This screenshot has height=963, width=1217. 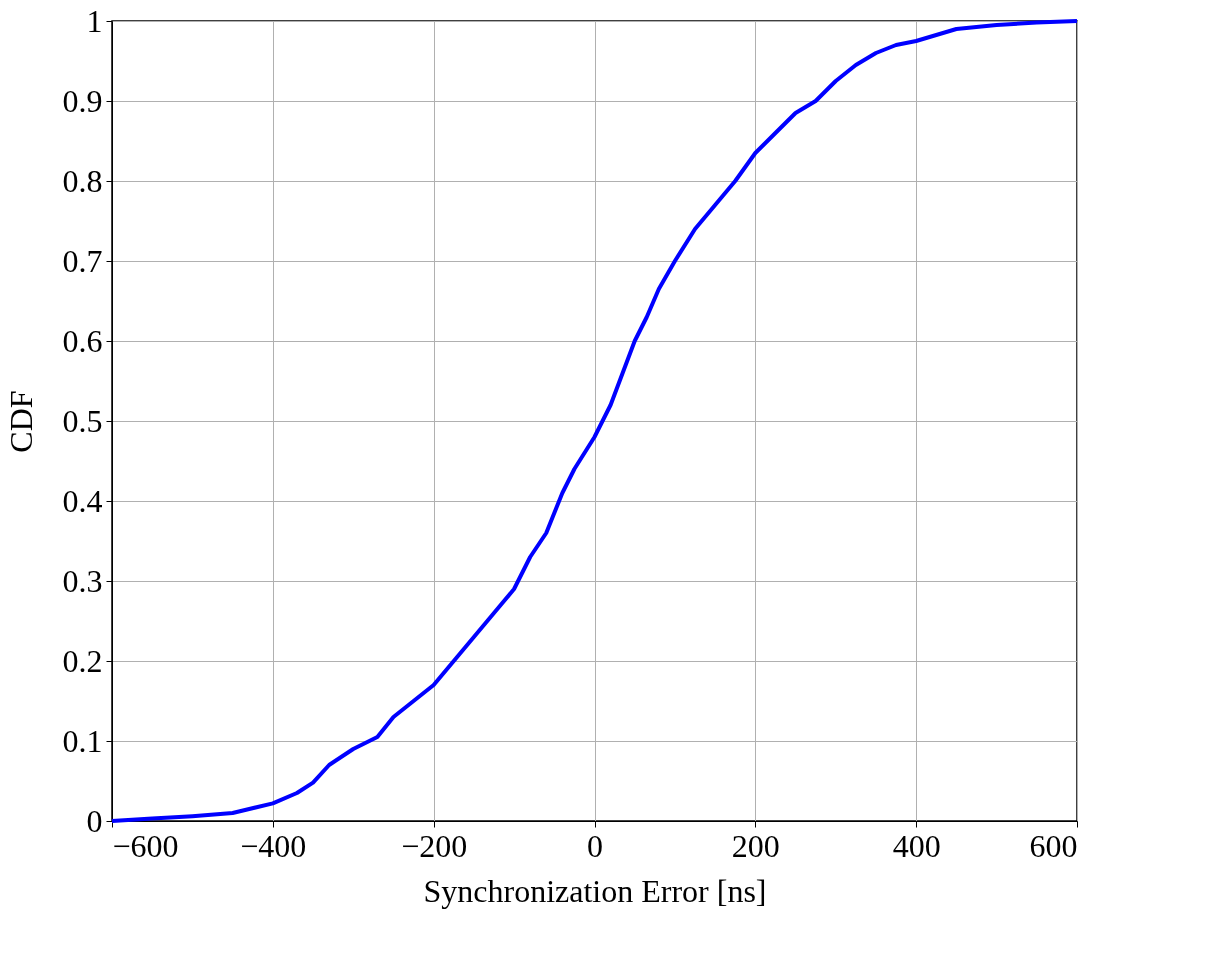 What do you see at coordinates (94, 20) in the screenshot?
I see `y-tick-label: 1` at bounding box center [94, 20].